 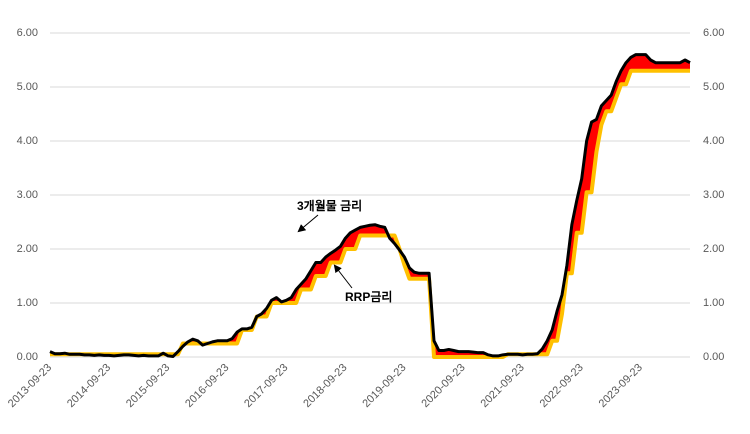 I want to click on x-tick-label: 2021-09-23, so click(x=503, y=386).